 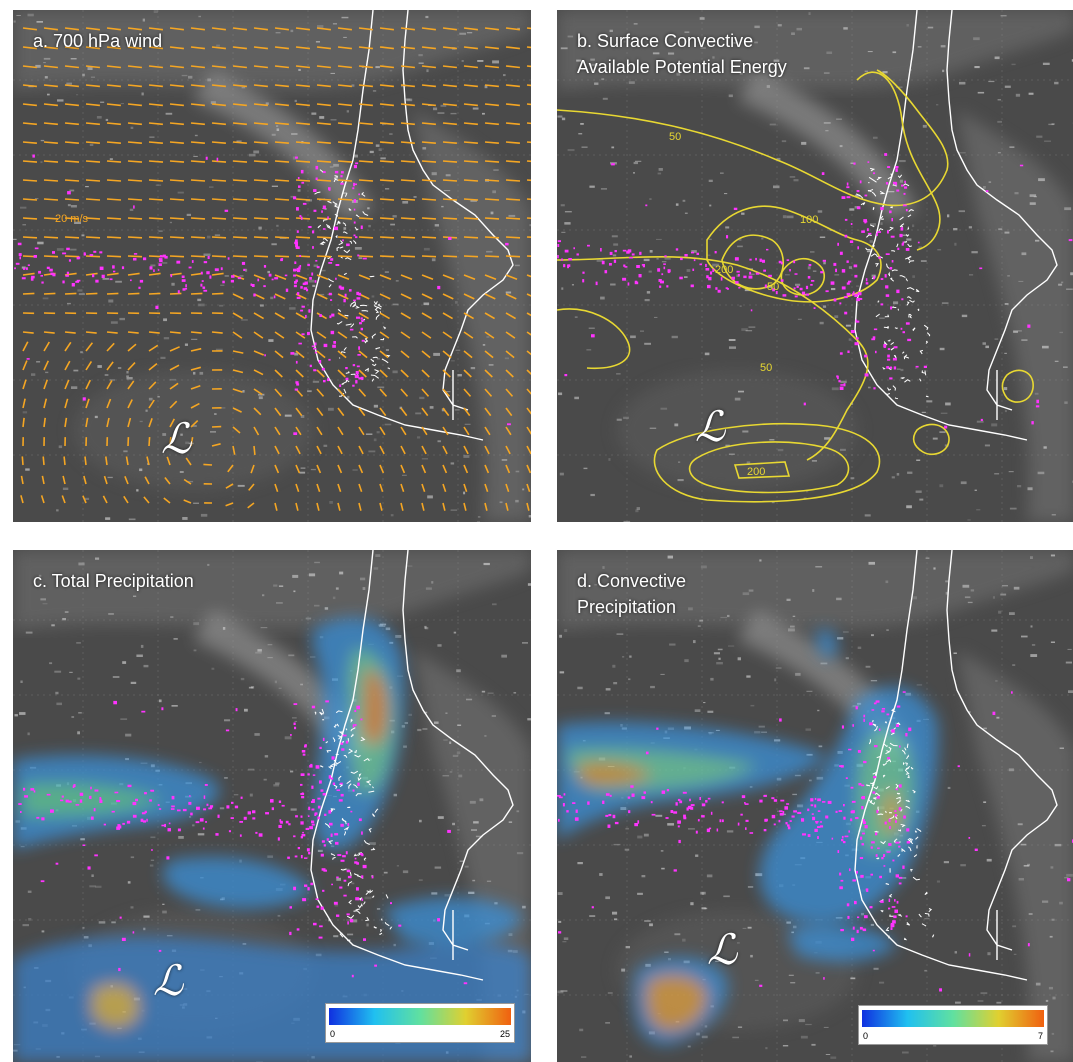 What do you see at coordinates (1040, 1036) in the screenshot?
I see `colorbar-max-label: 7` at bounding box center [1040, 1036].